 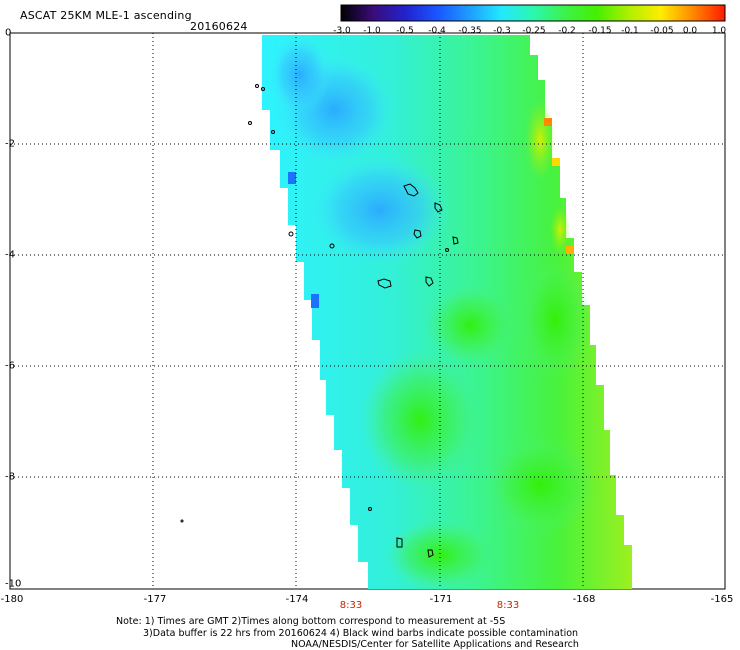 What do you see at coordinates (534, 31) in the screenshot?
I see `colorbar-label: -0.25` at bounding box center [534, 31].